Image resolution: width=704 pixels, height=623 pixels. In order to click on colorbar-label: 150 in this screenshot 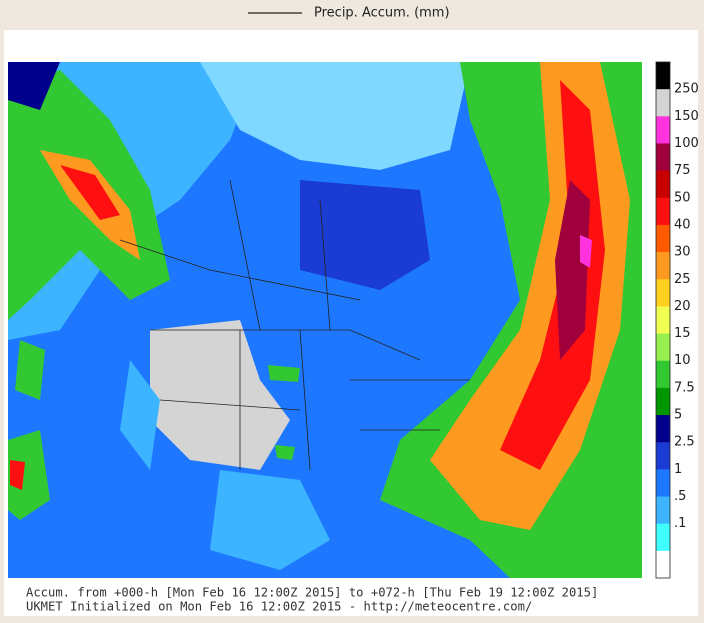, I will do `click(686, 116)`.